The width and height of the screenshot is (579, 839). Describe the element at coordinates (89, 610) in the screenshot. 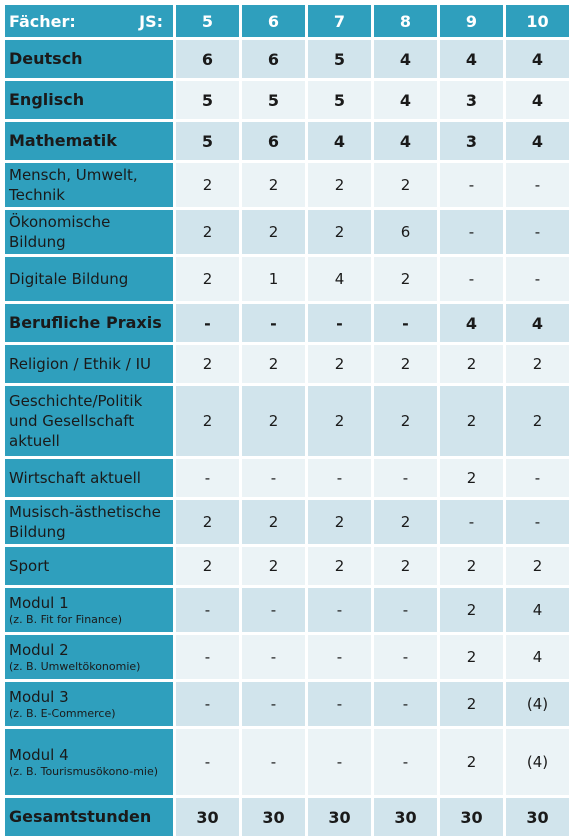

I see `subject-cell: Modul 1 (z. B. Fit for Finance)` at that location.